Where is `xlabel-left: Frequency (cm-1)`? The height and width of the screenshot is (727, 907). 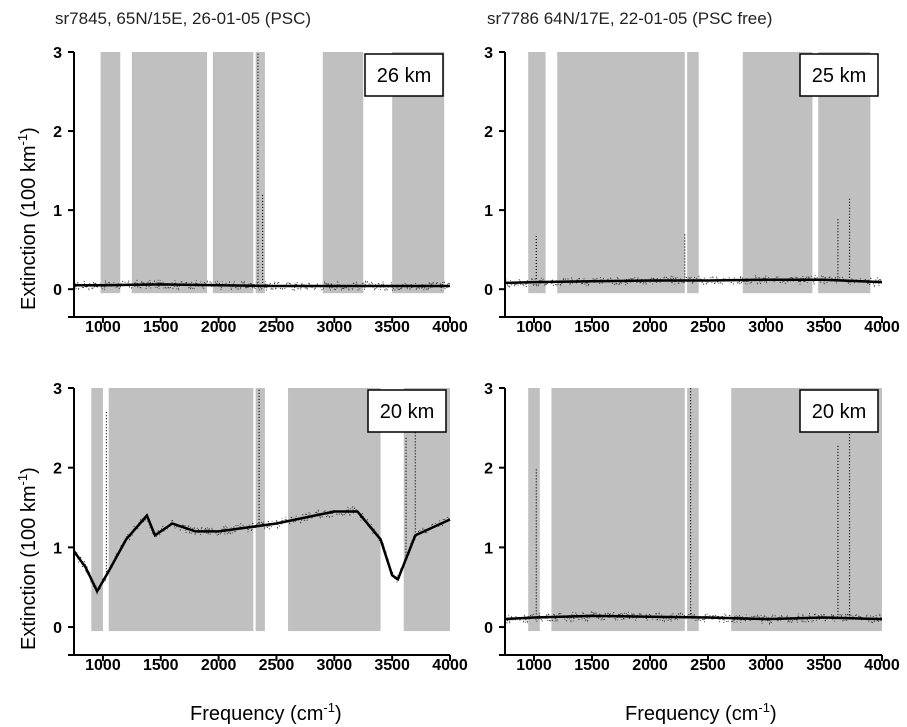
xlabel-left: Frequency (cm-1) is located at coordinates (266, 712).